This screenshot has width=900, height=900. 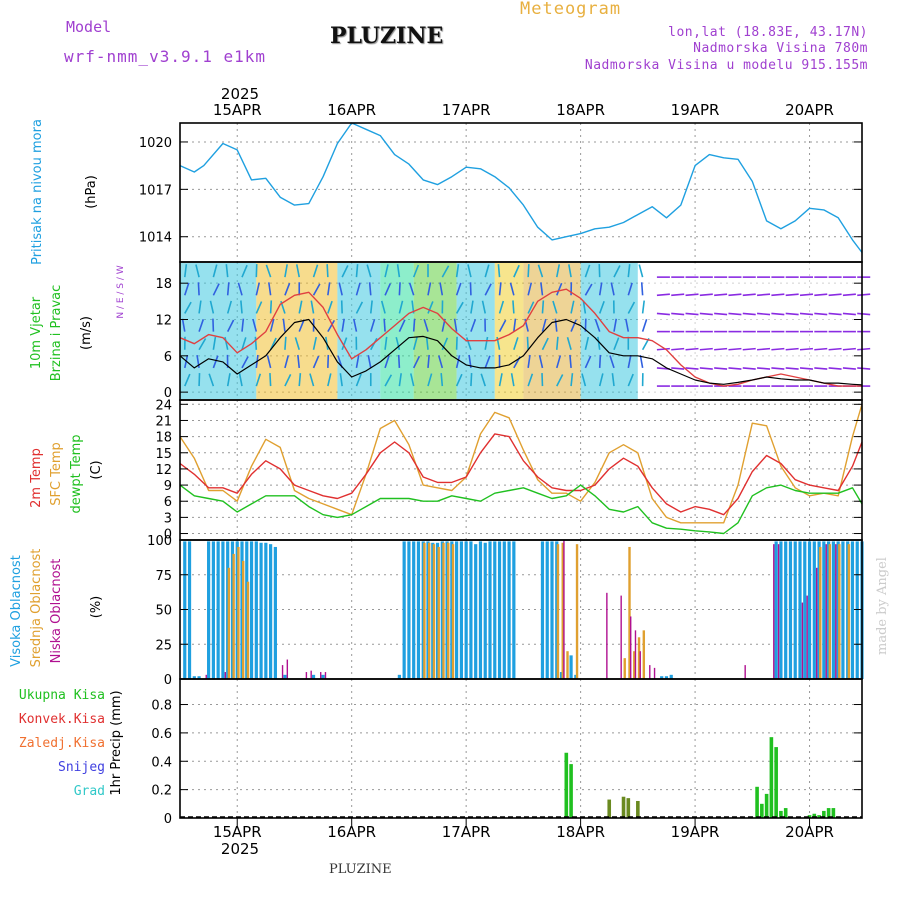 I want to click on model-elevation-label: Nadmorska Visina u modelu 915.155m, so click(x=726, y=65).